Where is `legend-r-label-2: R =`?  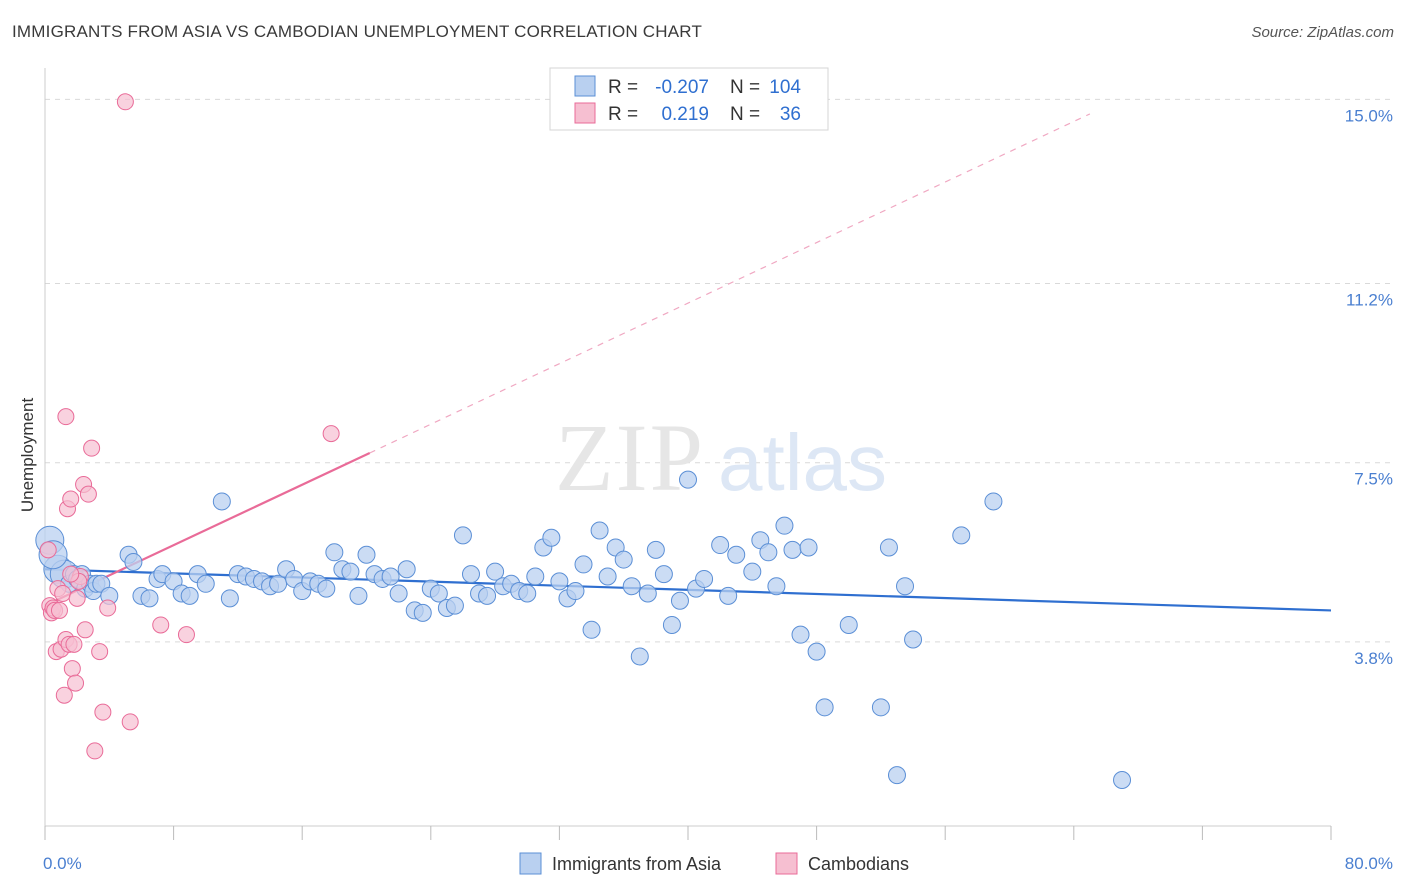 legend-r-label-2: R = is located at coordinates (623, 114).